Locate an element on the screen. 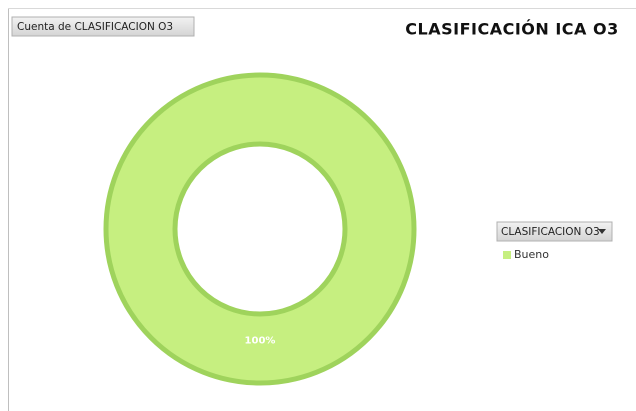 Image resolution: width=636 pixels, height=411 pixels. chart-title: CLASIFICACIÓN ICA O3 is located at coordinates (511, 29).